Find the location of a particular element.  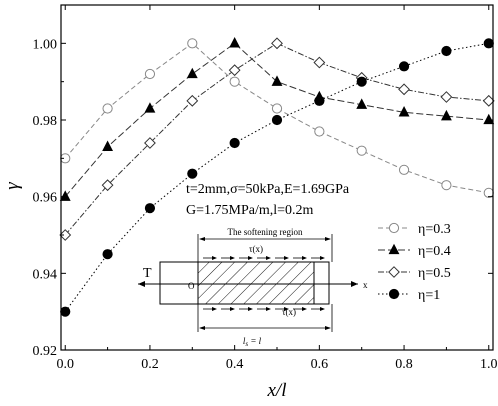

annotation-line-2: G=1.75MPa/m,l=0.2m is located at coordinates (250, 210).